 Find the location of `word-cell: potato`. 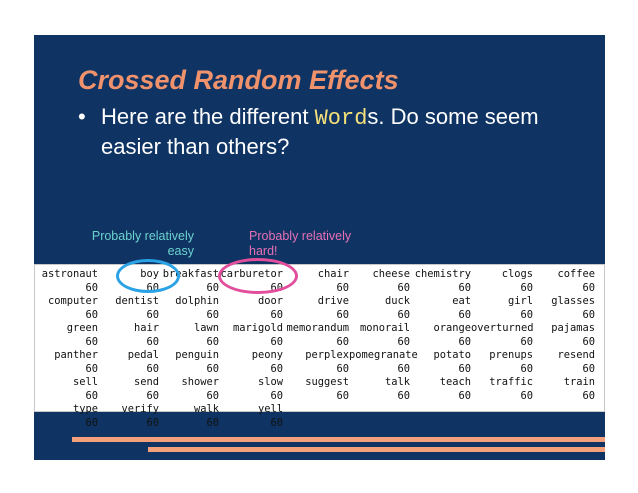

word-cell: potato is located at coordinates (452, 355).